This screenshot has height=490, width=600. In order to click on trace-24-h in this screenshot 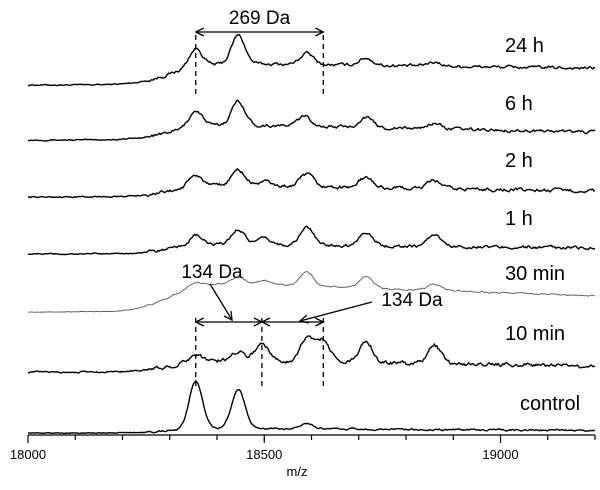, I will do `click(311, 60)`.